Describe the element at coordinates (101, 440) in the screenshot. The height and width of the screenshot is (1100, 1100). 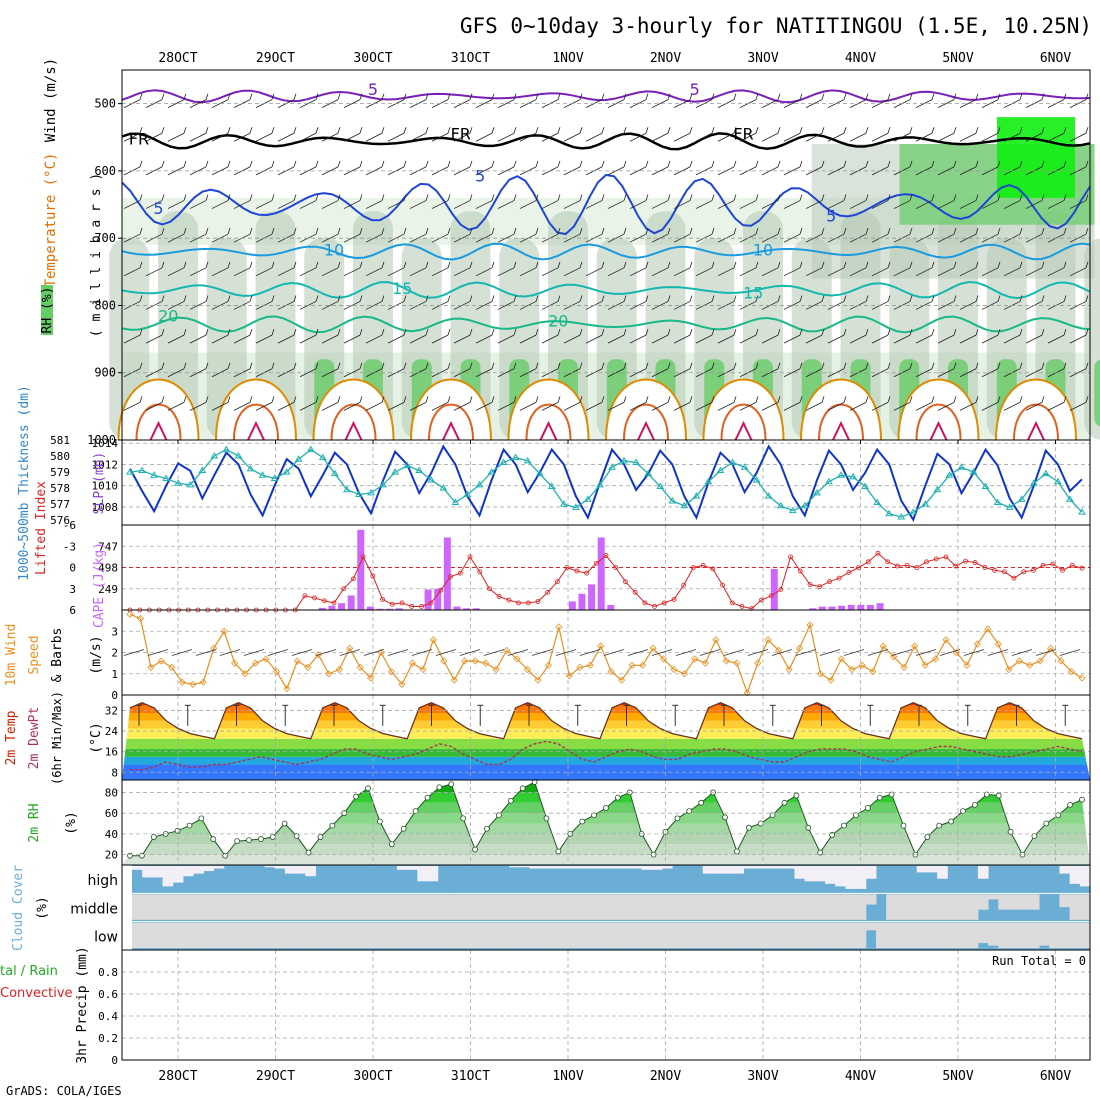
I see `y-tick-label: 1000` at that location.